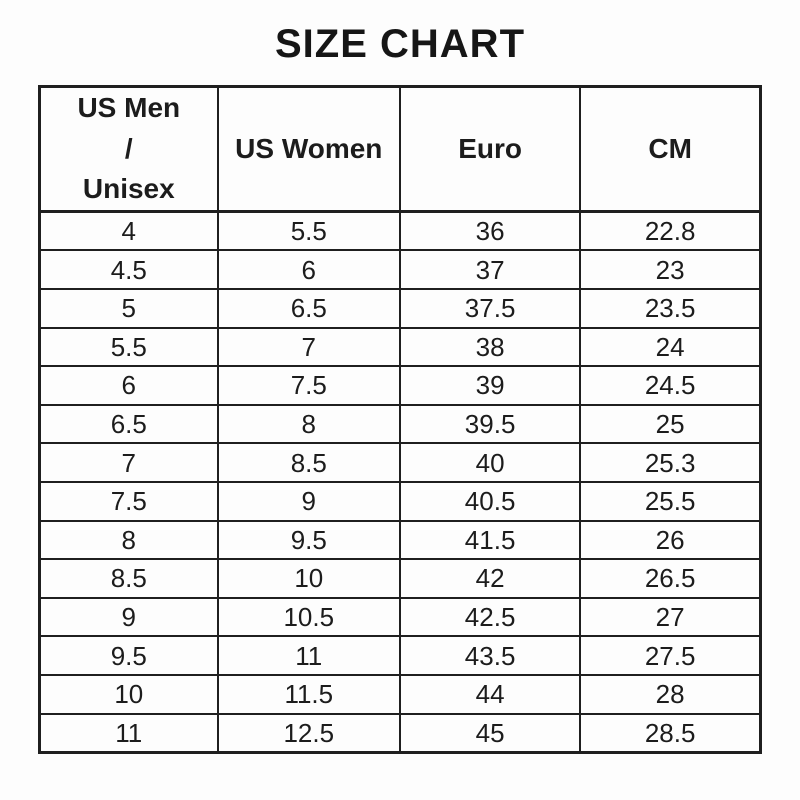  I want to click on table-row: 9.5 11 43.5 27.5, so click(400, 655).